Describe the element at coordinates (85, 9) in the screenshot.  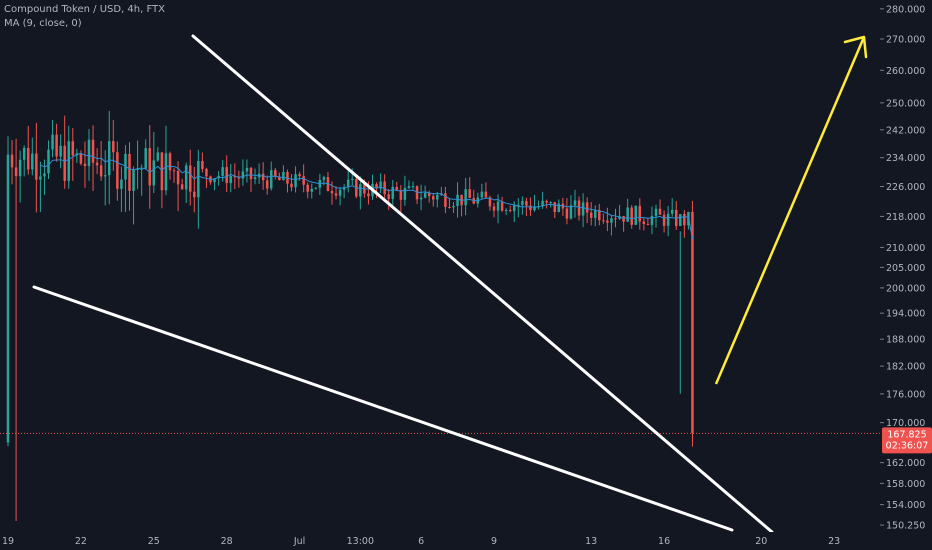
I see `symbol-title: Compound Token / USD, 4h, FTX` at that location.